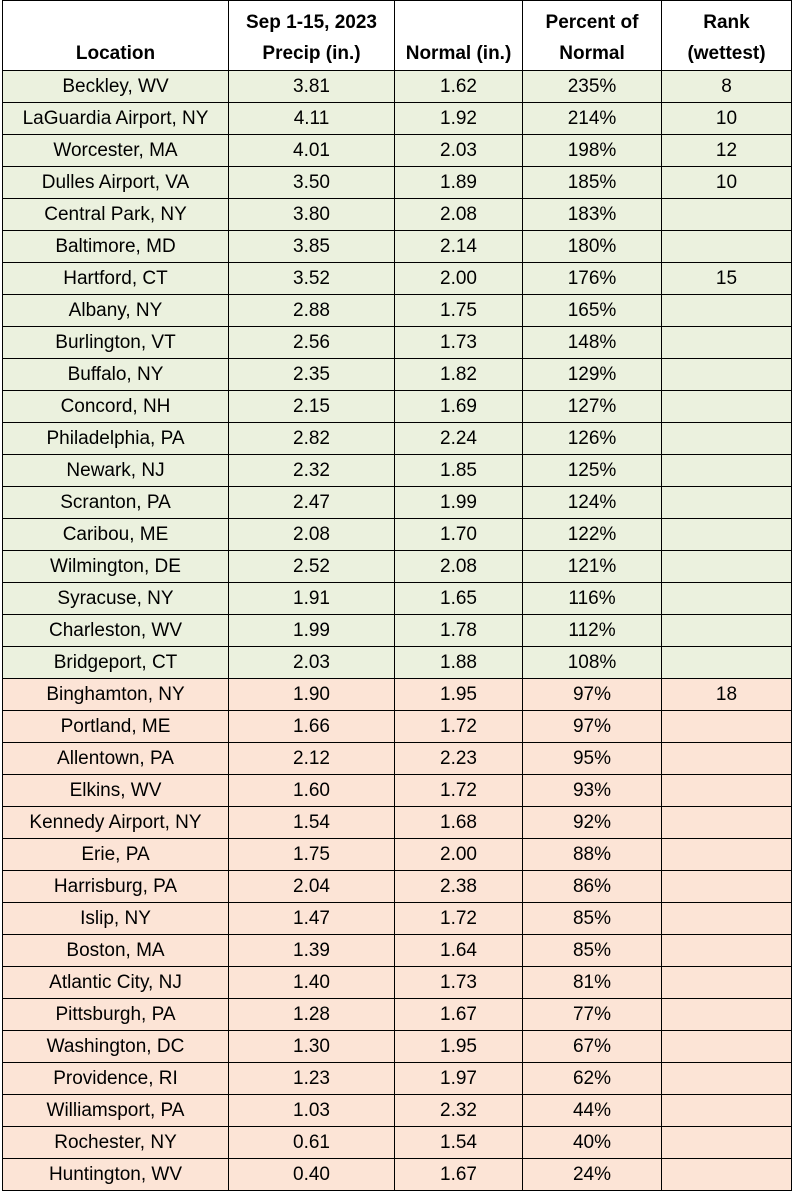  I want to click on table-cell: 2.88, so click(311, 310).